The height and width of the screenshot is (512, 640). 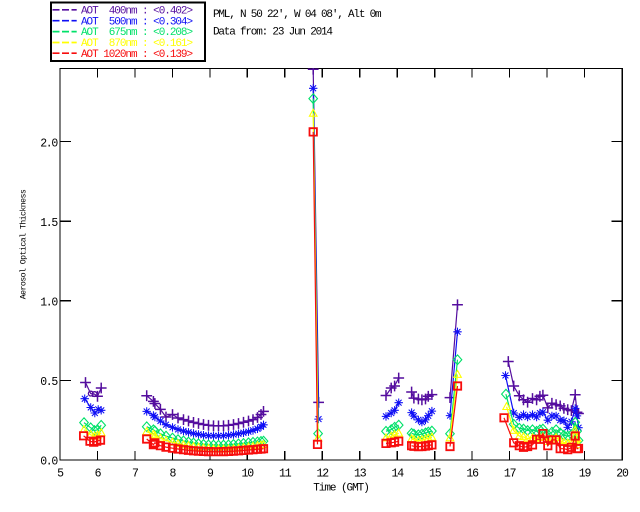 What do you see at coordinates (98, 474) in the screenshot?
I see `svg-text: 6` at bounding box center [98, 474].